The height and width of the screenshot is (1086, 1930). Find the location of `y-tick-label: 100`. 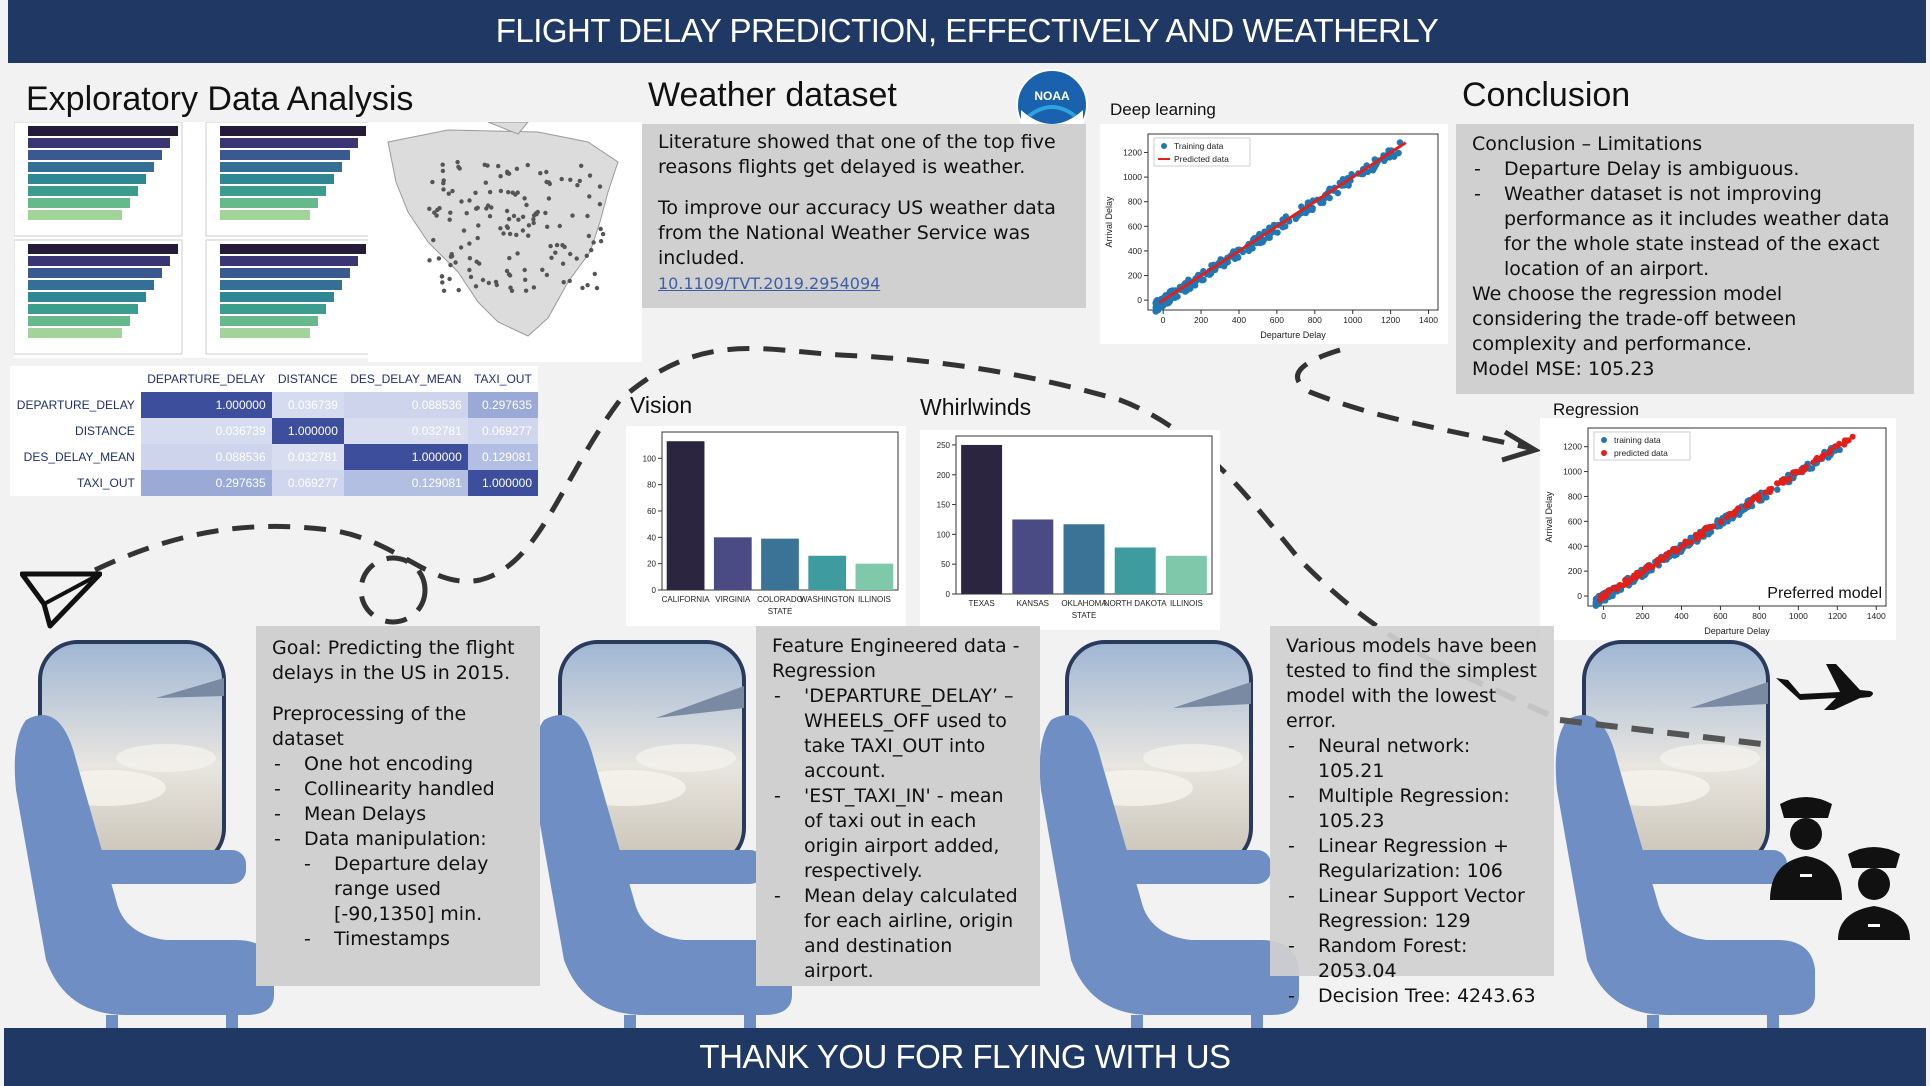

y-tick-label: 100 is located at coordinates (650, 458).